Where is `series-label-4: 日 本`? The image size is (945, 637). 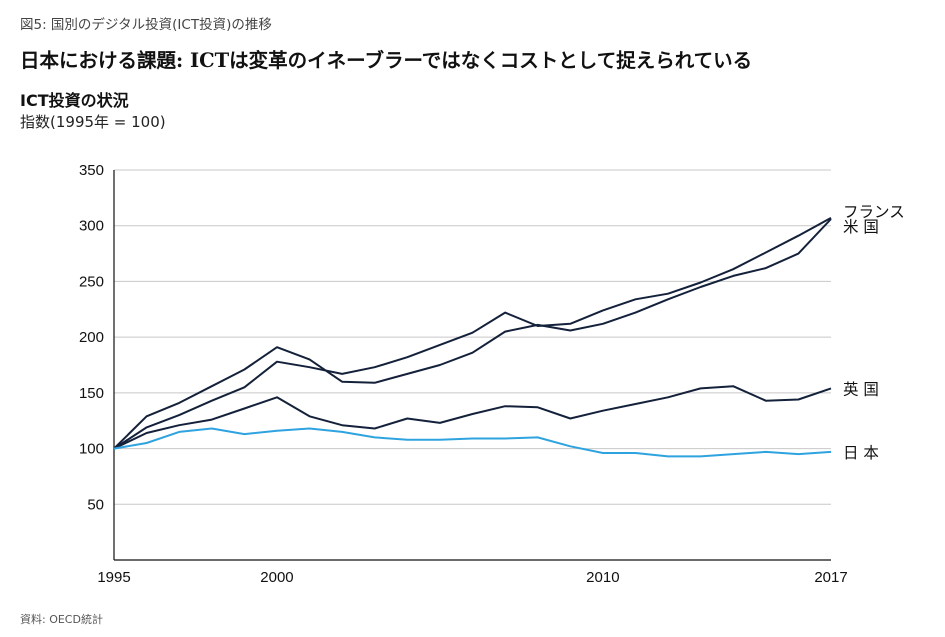 series-label-4: 日 本 is located at coordinates (861, 453).